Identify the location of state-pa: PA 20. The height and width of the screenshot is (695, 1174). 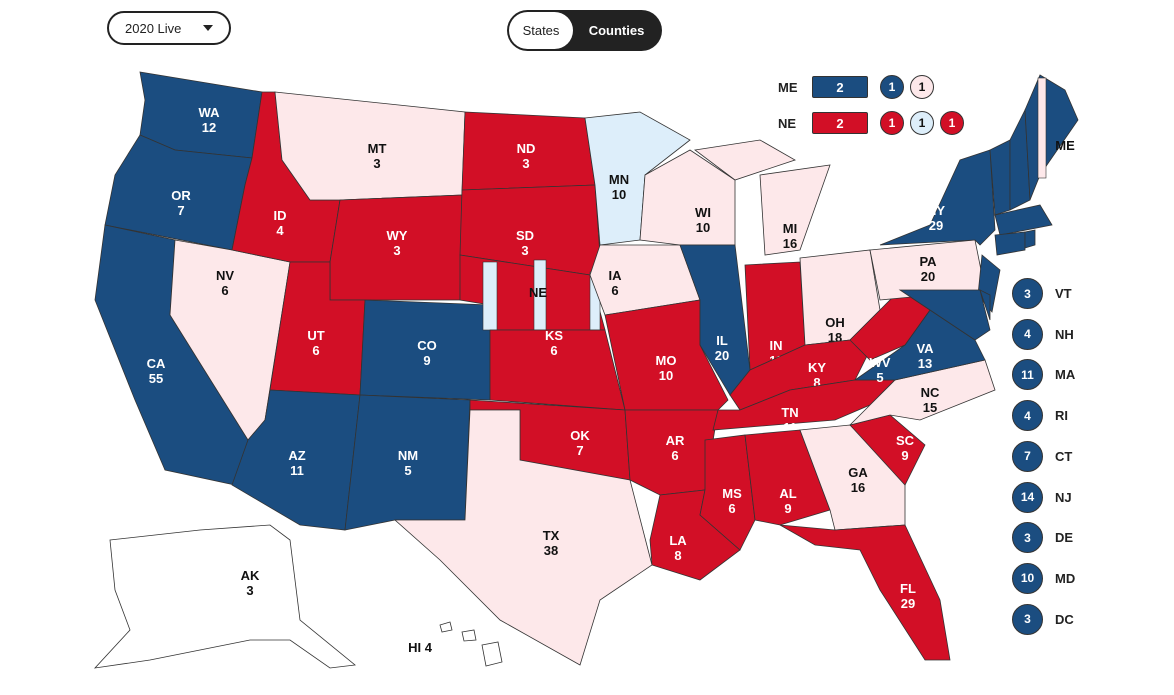
(927, 270).